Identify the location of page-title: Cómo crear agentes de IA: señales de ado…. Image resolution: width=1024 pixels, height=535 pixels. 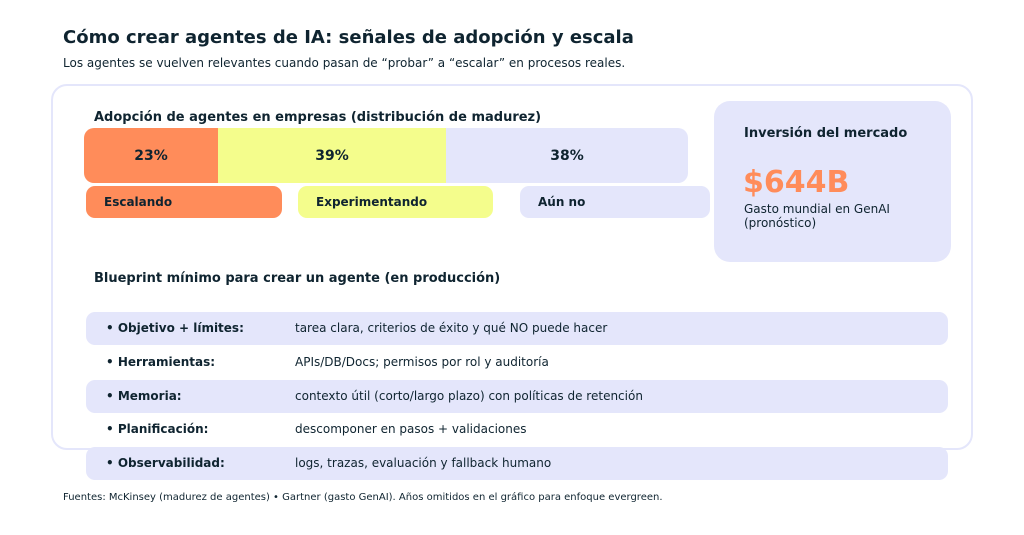
(348, 37).